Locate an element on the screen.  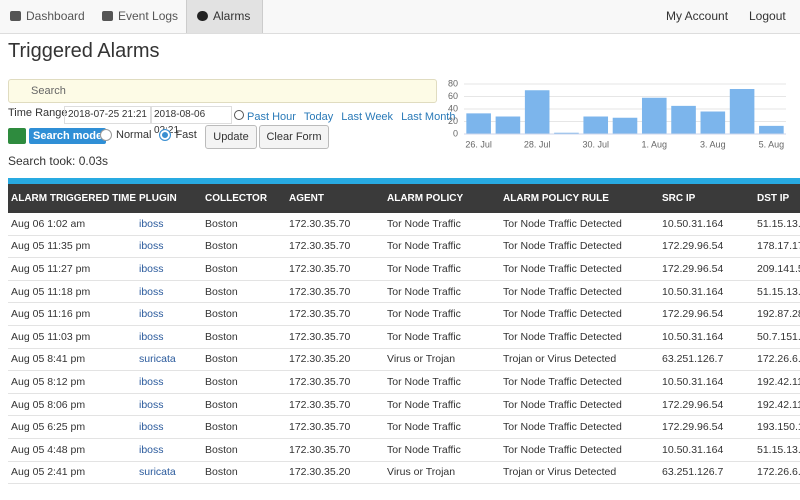
column-header: AGENT is located at coordinates (335, 197).